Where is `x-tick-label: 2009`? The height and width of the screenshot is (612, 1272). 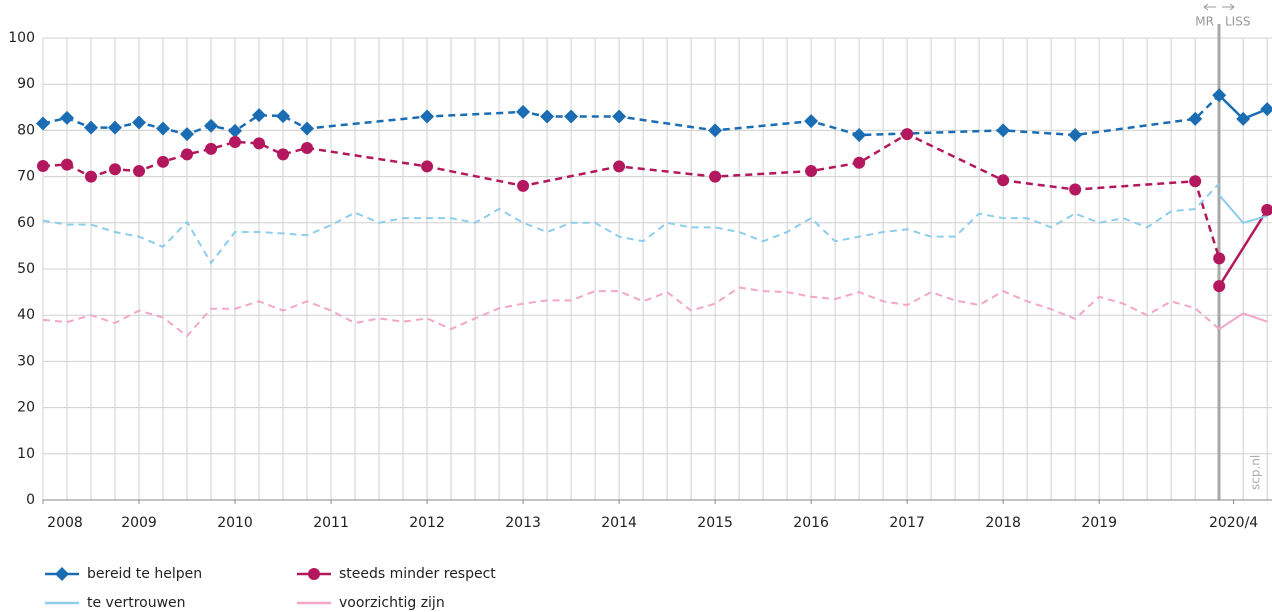
x-tick-label: 2009 is located at coordinates (139, 523).